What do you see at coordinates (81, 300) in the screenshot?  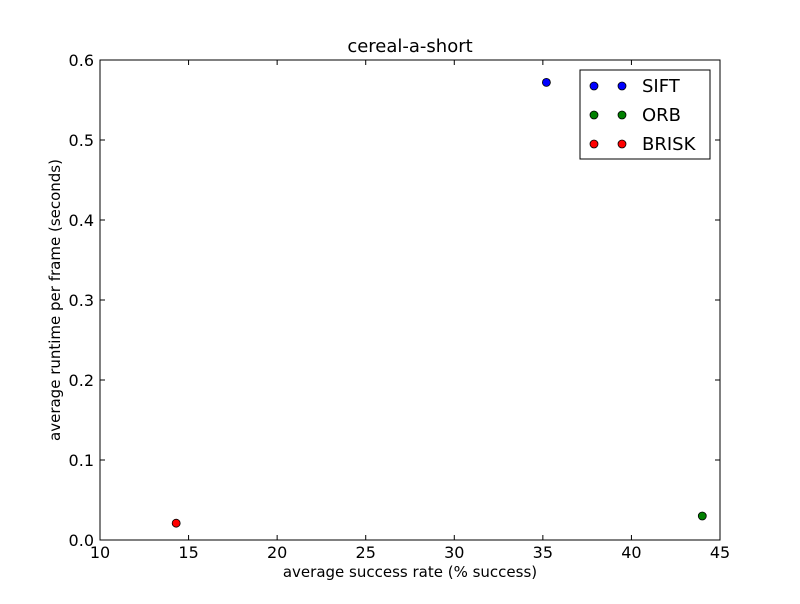 I see `y-tick-label: 0.3` at bounding box center [81, 300].